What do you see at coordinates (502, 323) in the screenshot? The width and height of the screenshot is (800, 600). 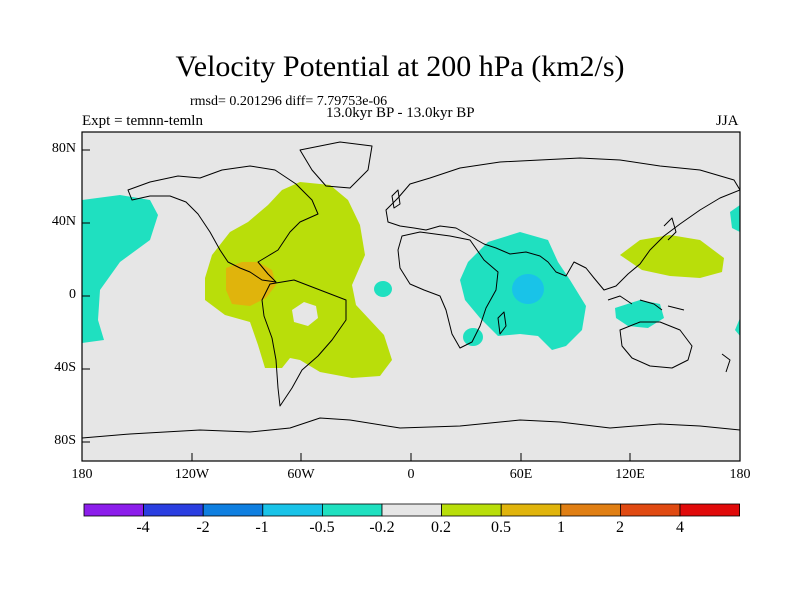 I see `coastline-madagascar` at bounding box center [502, 323].